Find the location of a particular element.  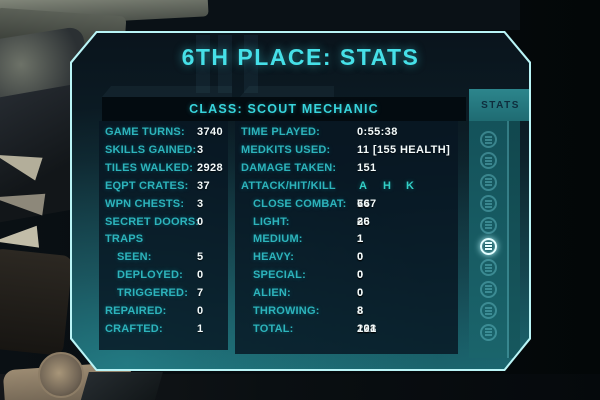

stat-row: LIGHT: 68 36 26 is located at coordinates (346, 223).